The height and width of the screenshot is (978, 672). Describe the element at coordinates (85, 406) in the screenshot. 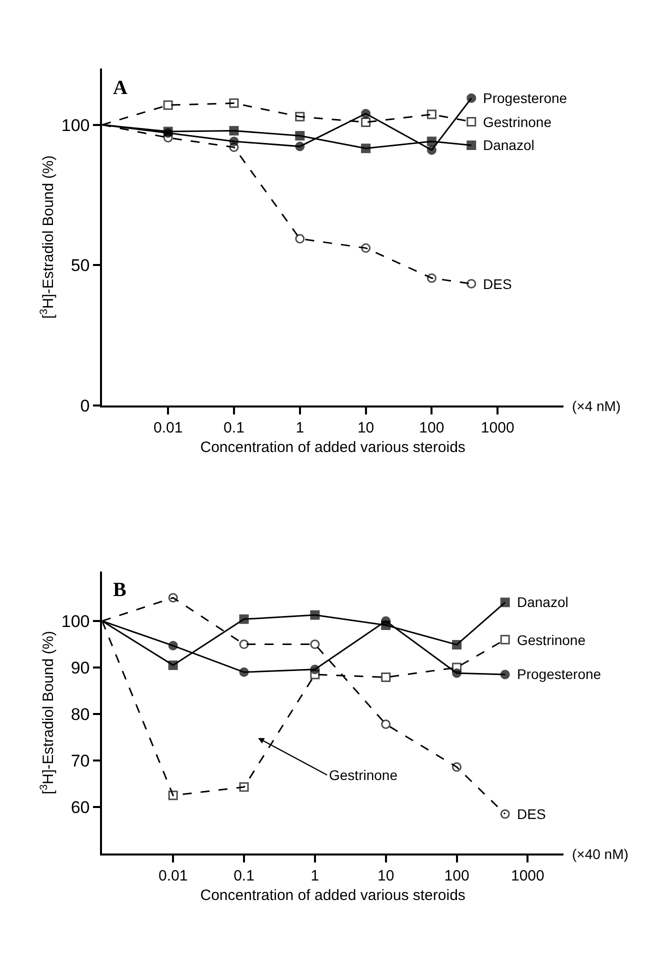

I see `y-tick-label: 0` at that location.